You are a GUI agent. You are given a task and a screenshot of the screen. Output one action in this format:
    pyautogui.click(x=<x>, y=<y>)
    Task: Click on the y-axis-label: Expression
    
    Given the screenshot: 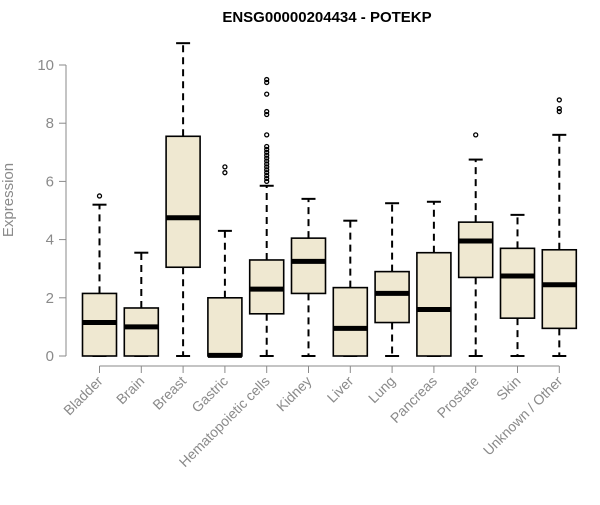 What is the action you would take?
    pyautogui.click(x=8, y=200)
    